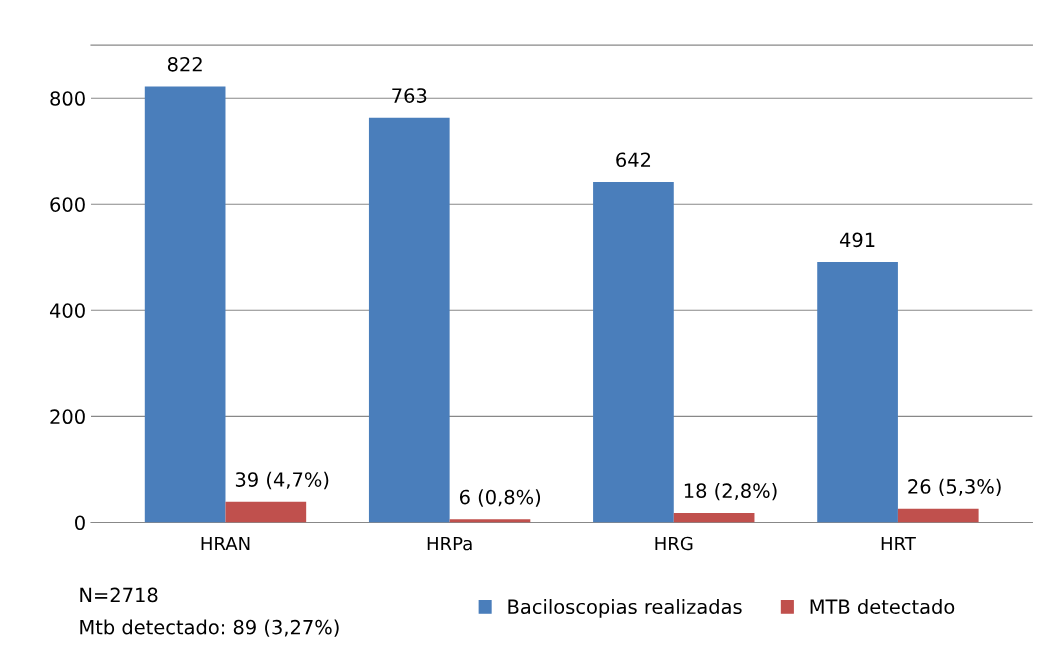 This screenshot has width=1046, height=645. Describe the element at coordinates (67, 204) in the screenshot. I see `y-tick-label: 600` at that location.